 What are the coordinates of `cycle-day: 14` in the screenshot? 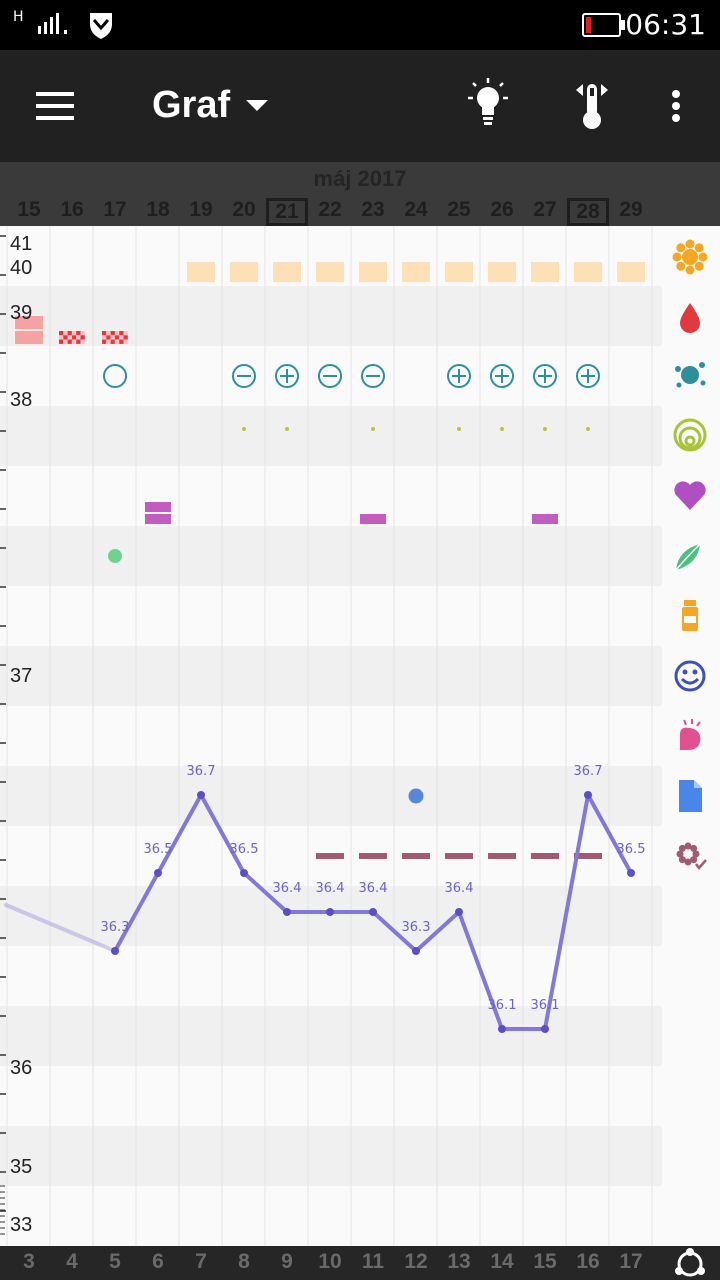 It's located at (502, 1261).